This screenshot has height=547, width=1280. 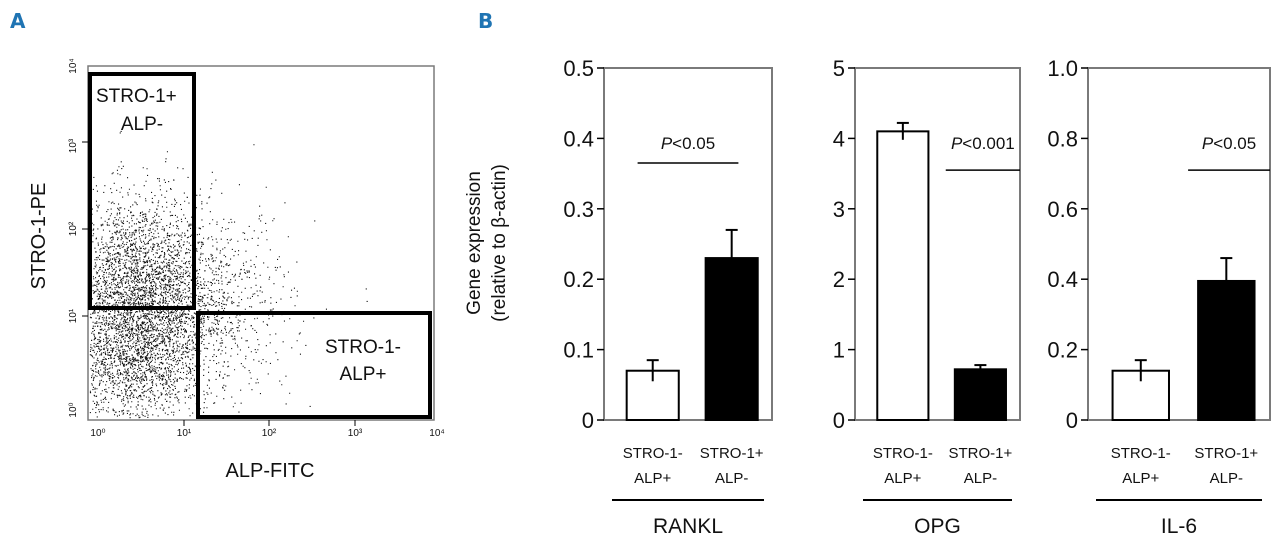 What do you see at coordinates (73, 145) in the screenshot?
I see `flow-y-tick-label: 10³` at bounding box center [73, 145].